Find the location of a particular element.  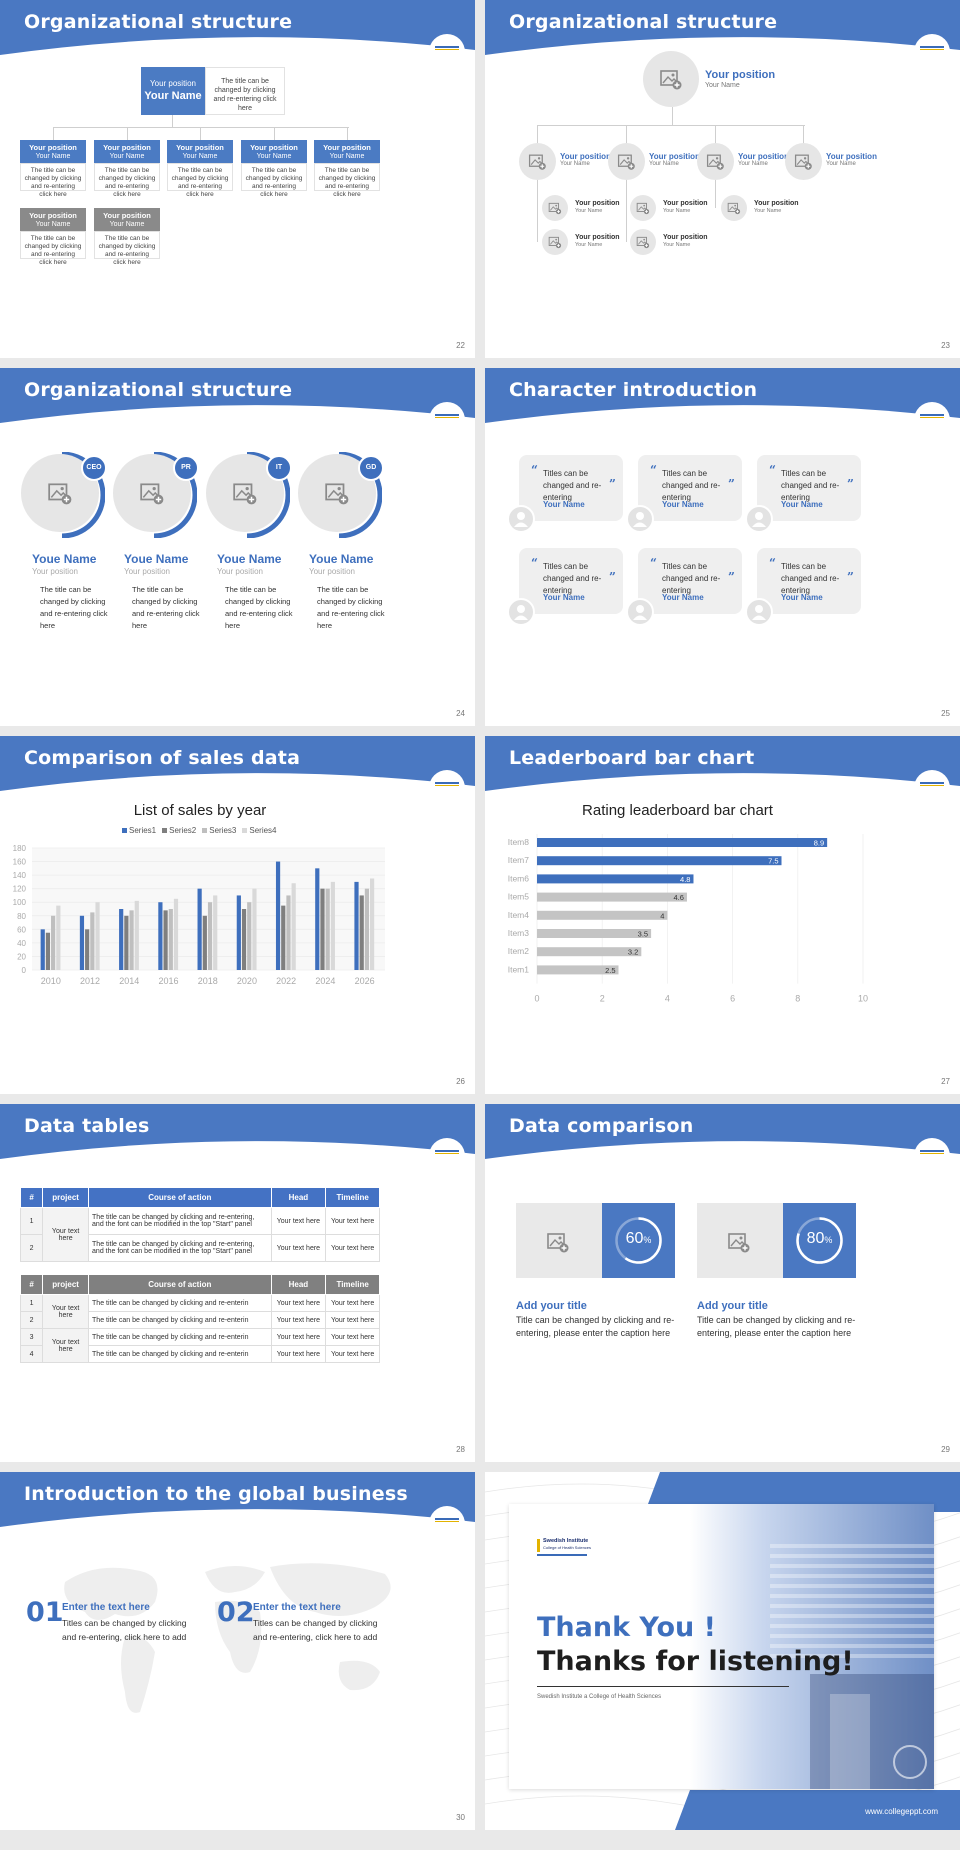

bar-Item2 is located at coordinates (589, 952).